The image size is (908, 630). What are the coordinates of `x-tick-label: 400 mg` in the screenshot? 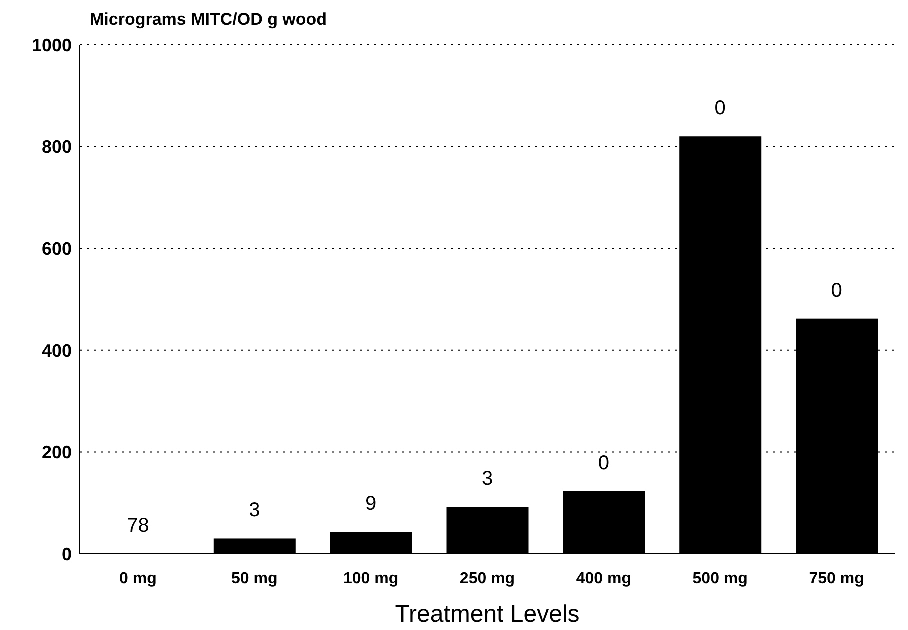 It's located at (604, 579).